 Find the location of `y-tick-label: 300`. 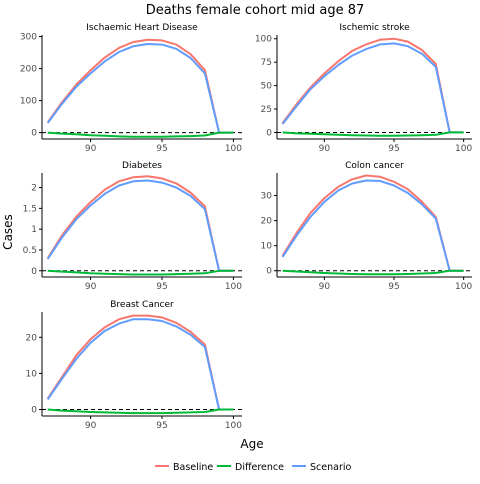

y-tick-label: 300 is located at coordinates (28, 38).